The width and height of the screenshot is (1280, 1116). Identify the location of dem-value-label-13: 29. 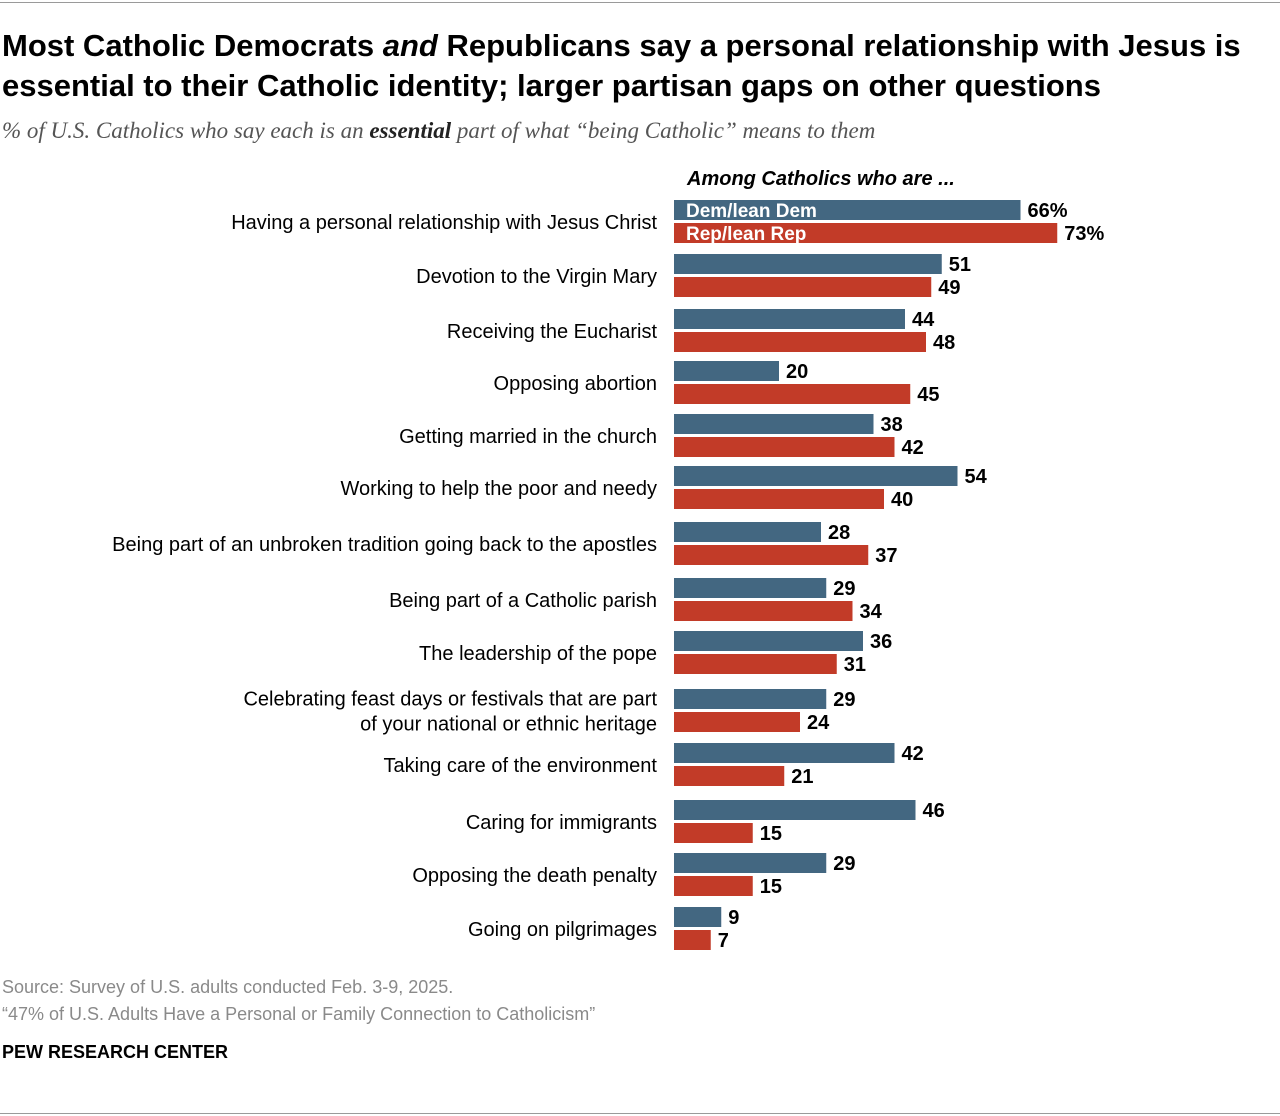
(844, 864).